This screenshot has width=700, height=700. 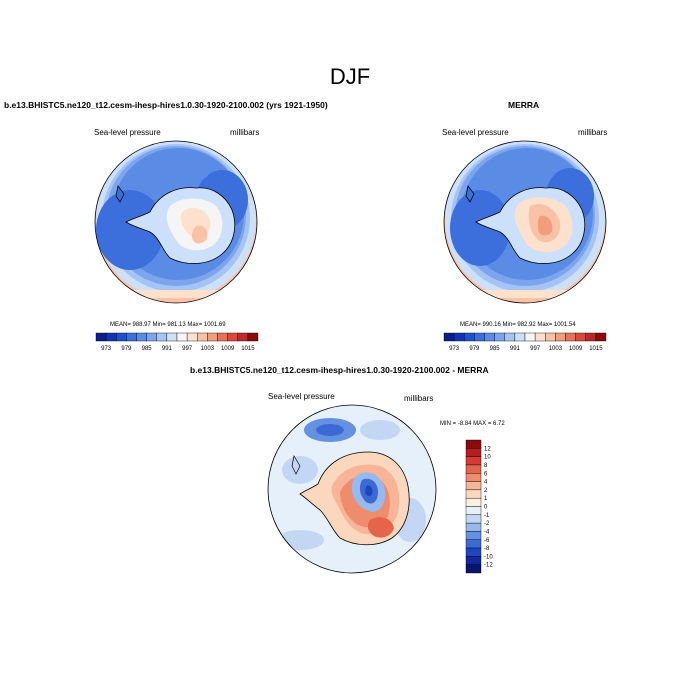 I want to click on panel2-stats: MEAN= 990.16 Min= 982.92 Max= 1001.54, so click(x=518, y=325).